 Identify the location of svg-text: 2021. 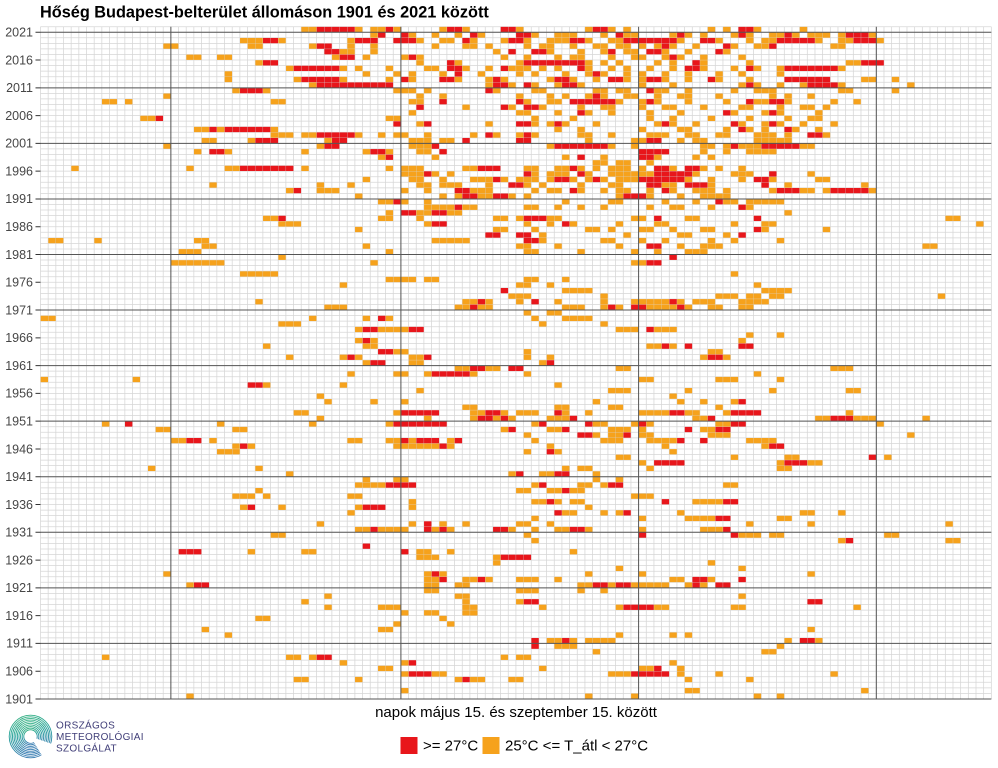
(19, 33).